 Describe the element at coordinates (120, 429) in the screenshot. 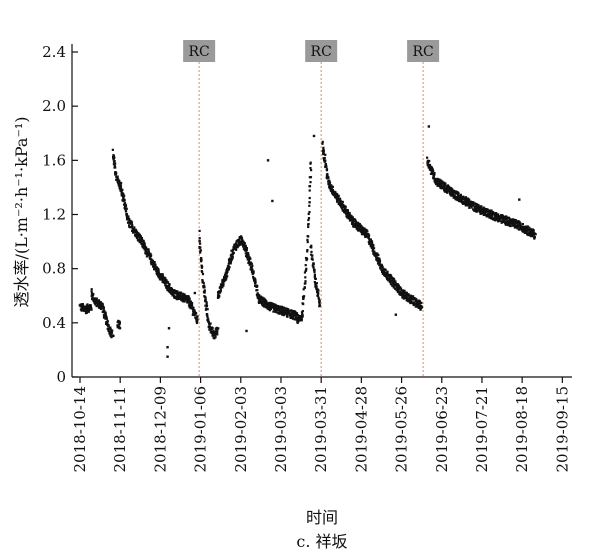

I see `x-tick-label: 2018-11-11` at that location.